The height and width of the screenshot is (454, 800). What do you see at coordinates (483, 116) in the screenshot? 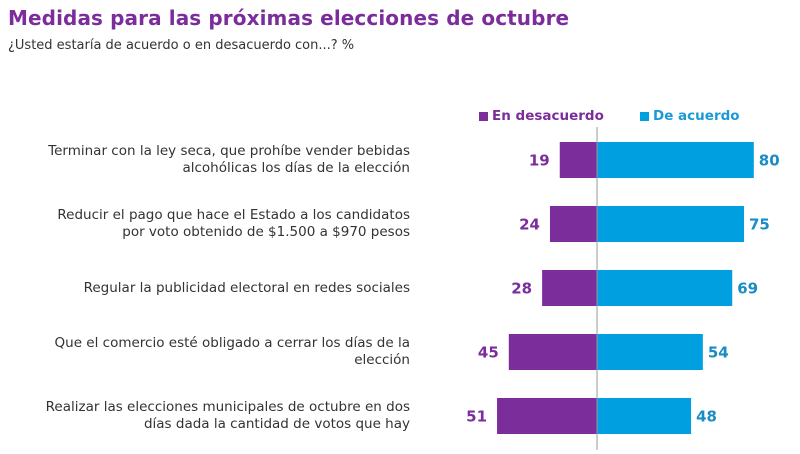
I see `legend-swatch-disagree` at bounding box center [483, 116].